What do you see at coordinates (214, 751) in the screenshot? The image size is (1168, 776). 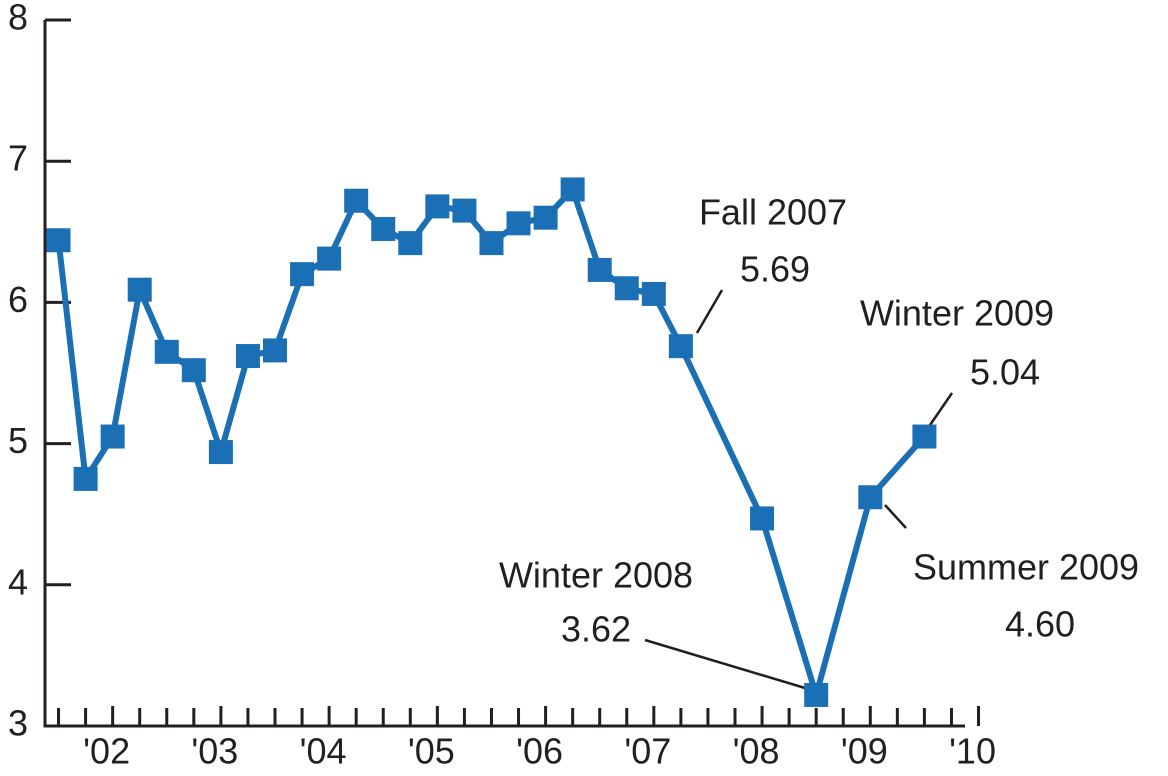 I see `x-tick-label: '03` at bounding box center [214, 751].